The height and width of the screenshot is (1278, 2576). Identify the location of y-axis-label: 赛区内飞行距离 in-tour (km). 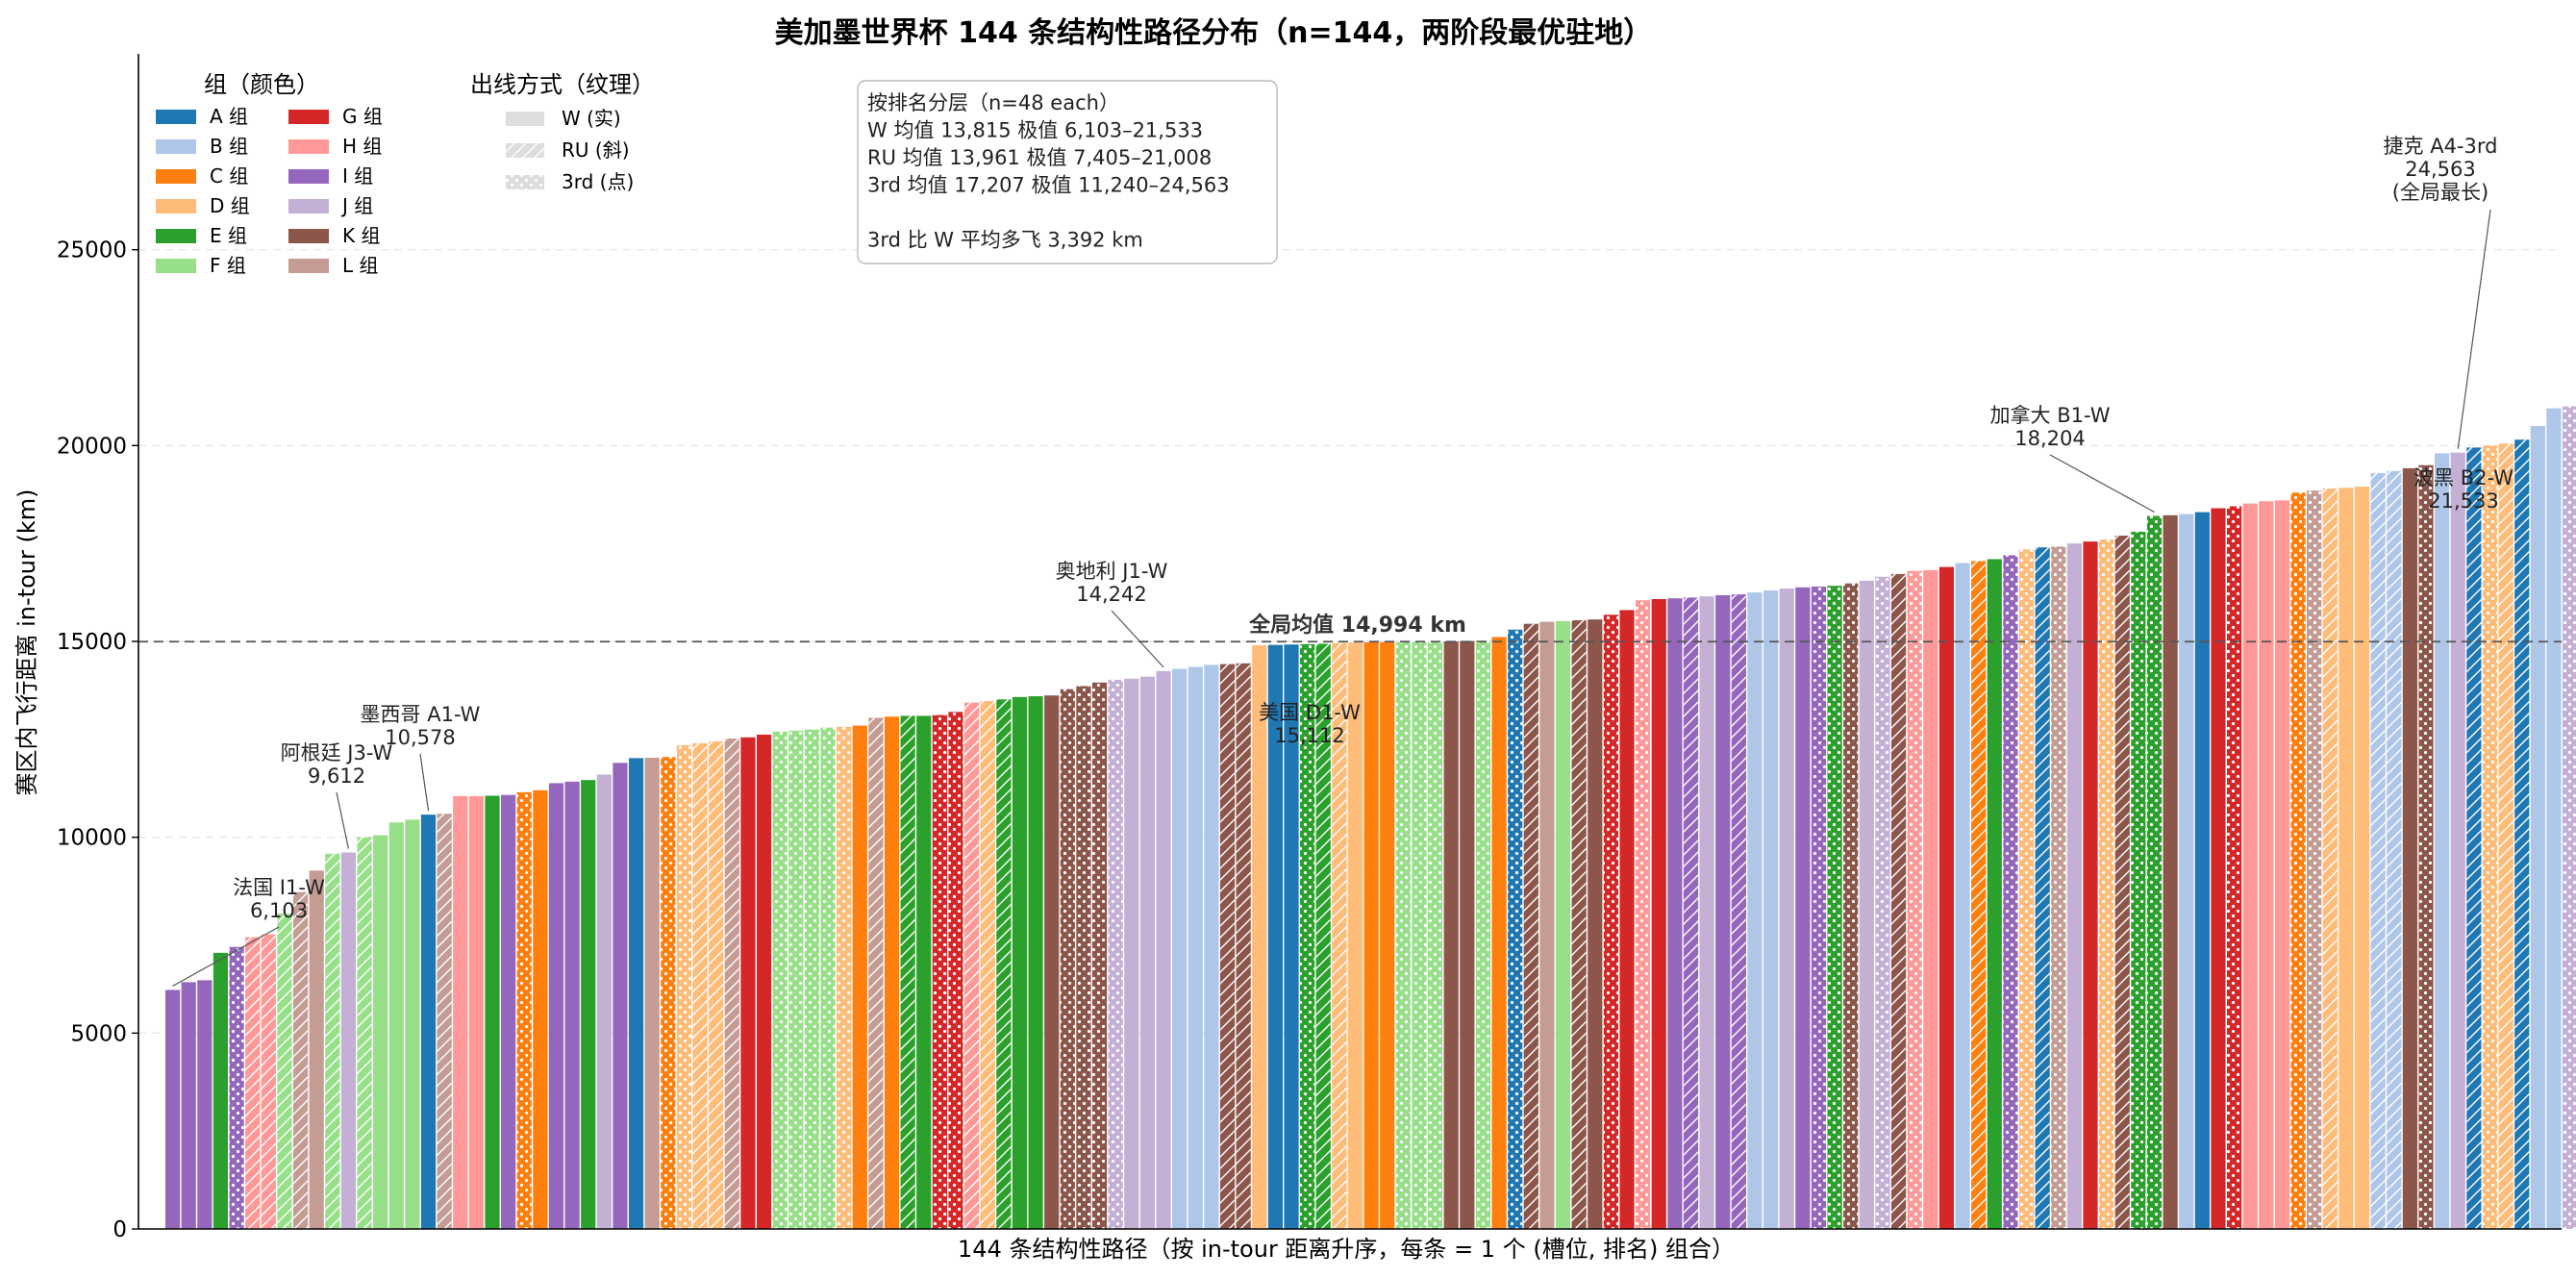
(26, 642).